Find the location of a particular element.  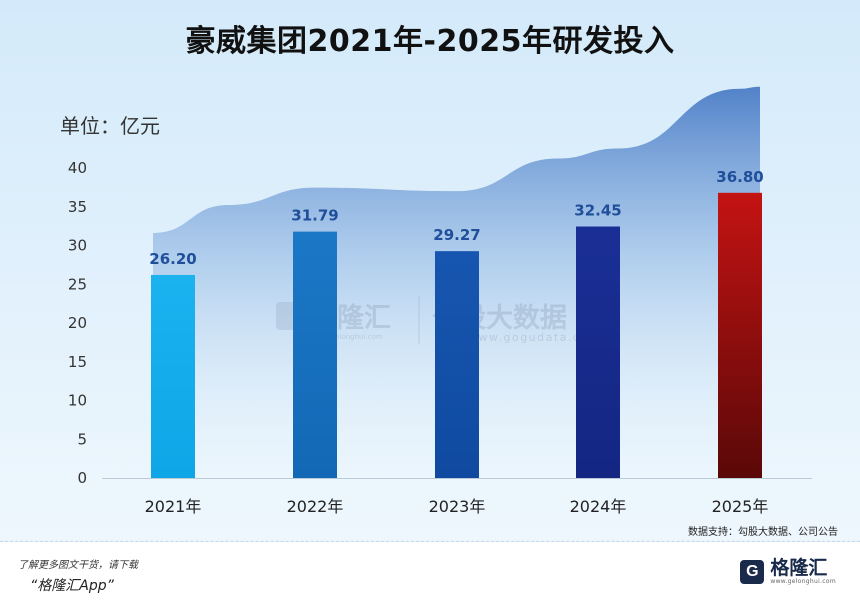

x-tick-label: 2022年 is located at coordinates (315, 506).